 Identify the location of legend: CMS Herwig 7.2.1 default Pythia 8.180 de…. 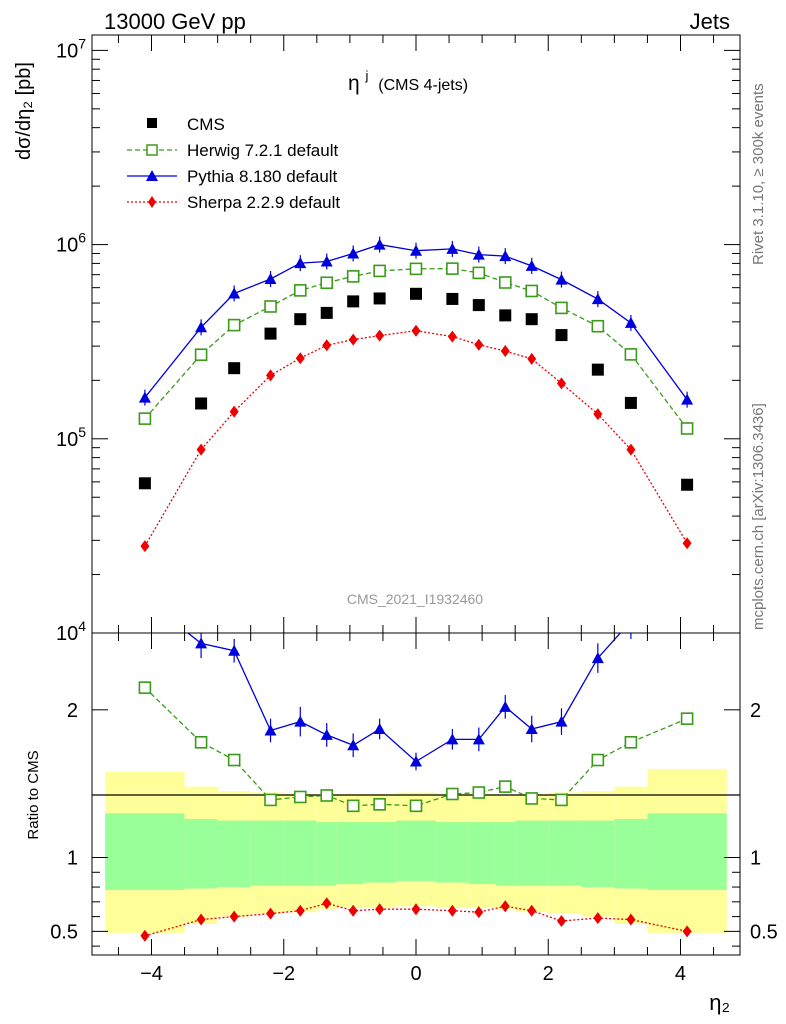
(233, 163).